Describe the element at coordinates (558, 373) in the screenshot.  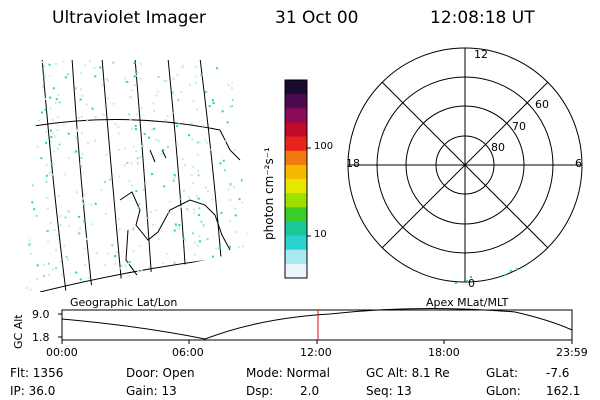
I see `glat-value: -7.6` at that location.